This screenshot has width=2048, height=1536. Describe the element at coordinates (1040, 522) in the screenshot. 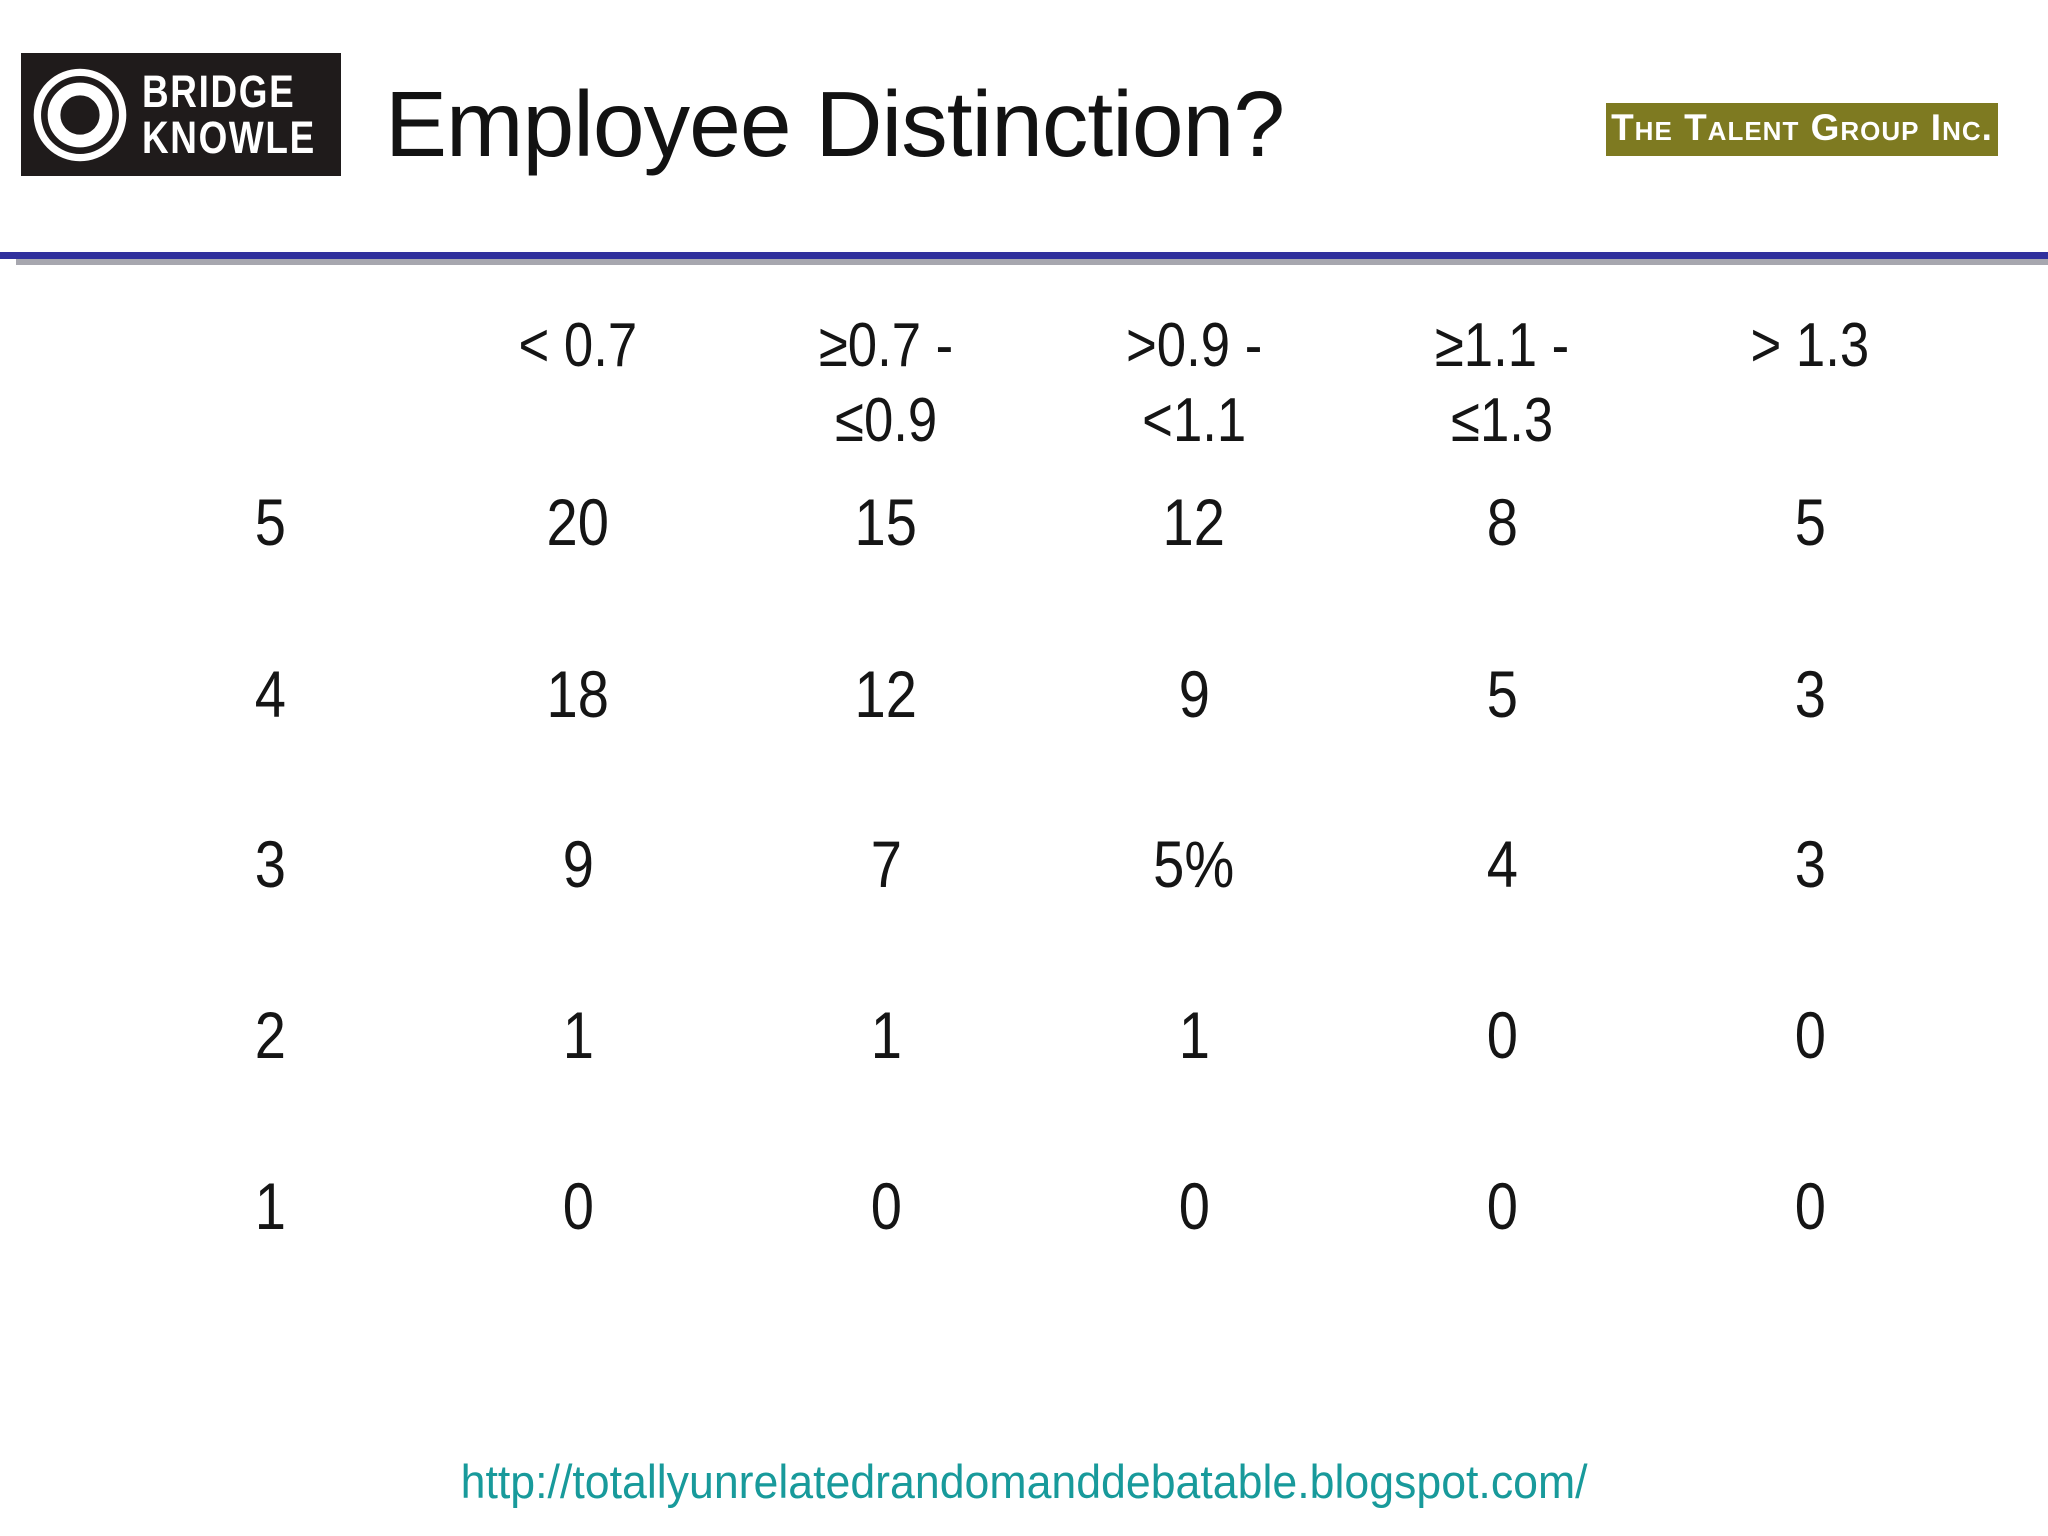

I see `table-row: 5 20 15 12 8 5` at that location.